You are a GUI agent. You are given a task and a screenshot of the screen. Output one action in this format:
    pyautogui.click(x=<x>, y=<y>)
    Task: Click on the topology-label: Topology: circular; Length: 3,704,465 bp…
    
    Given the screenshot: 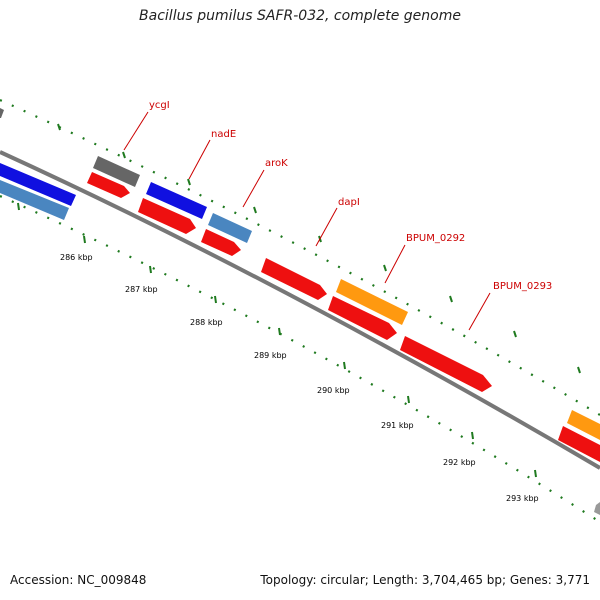 What is the action you would take?
    pyautogui.click(x=425, y=580)
    